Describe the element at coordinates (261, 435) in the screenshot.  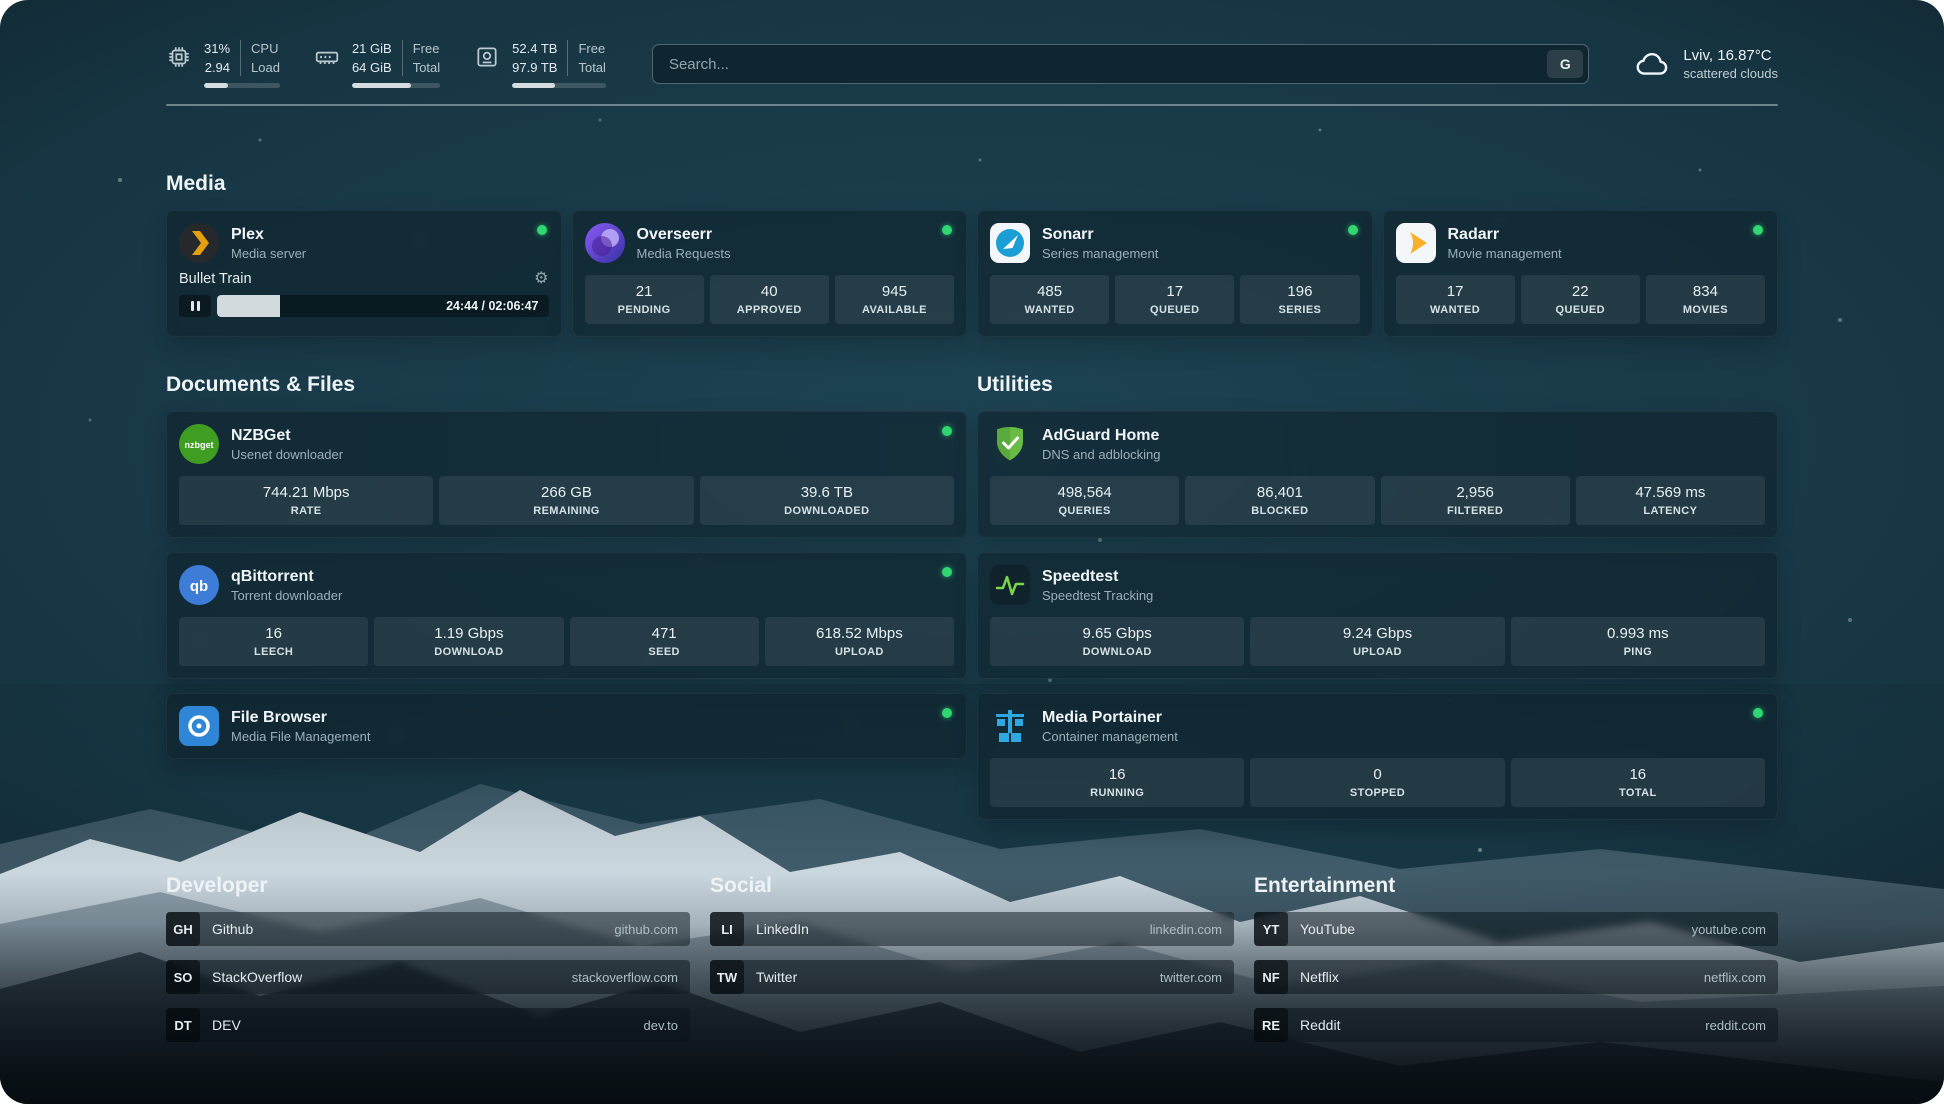
I see `service-name: NZBGet` at that location.